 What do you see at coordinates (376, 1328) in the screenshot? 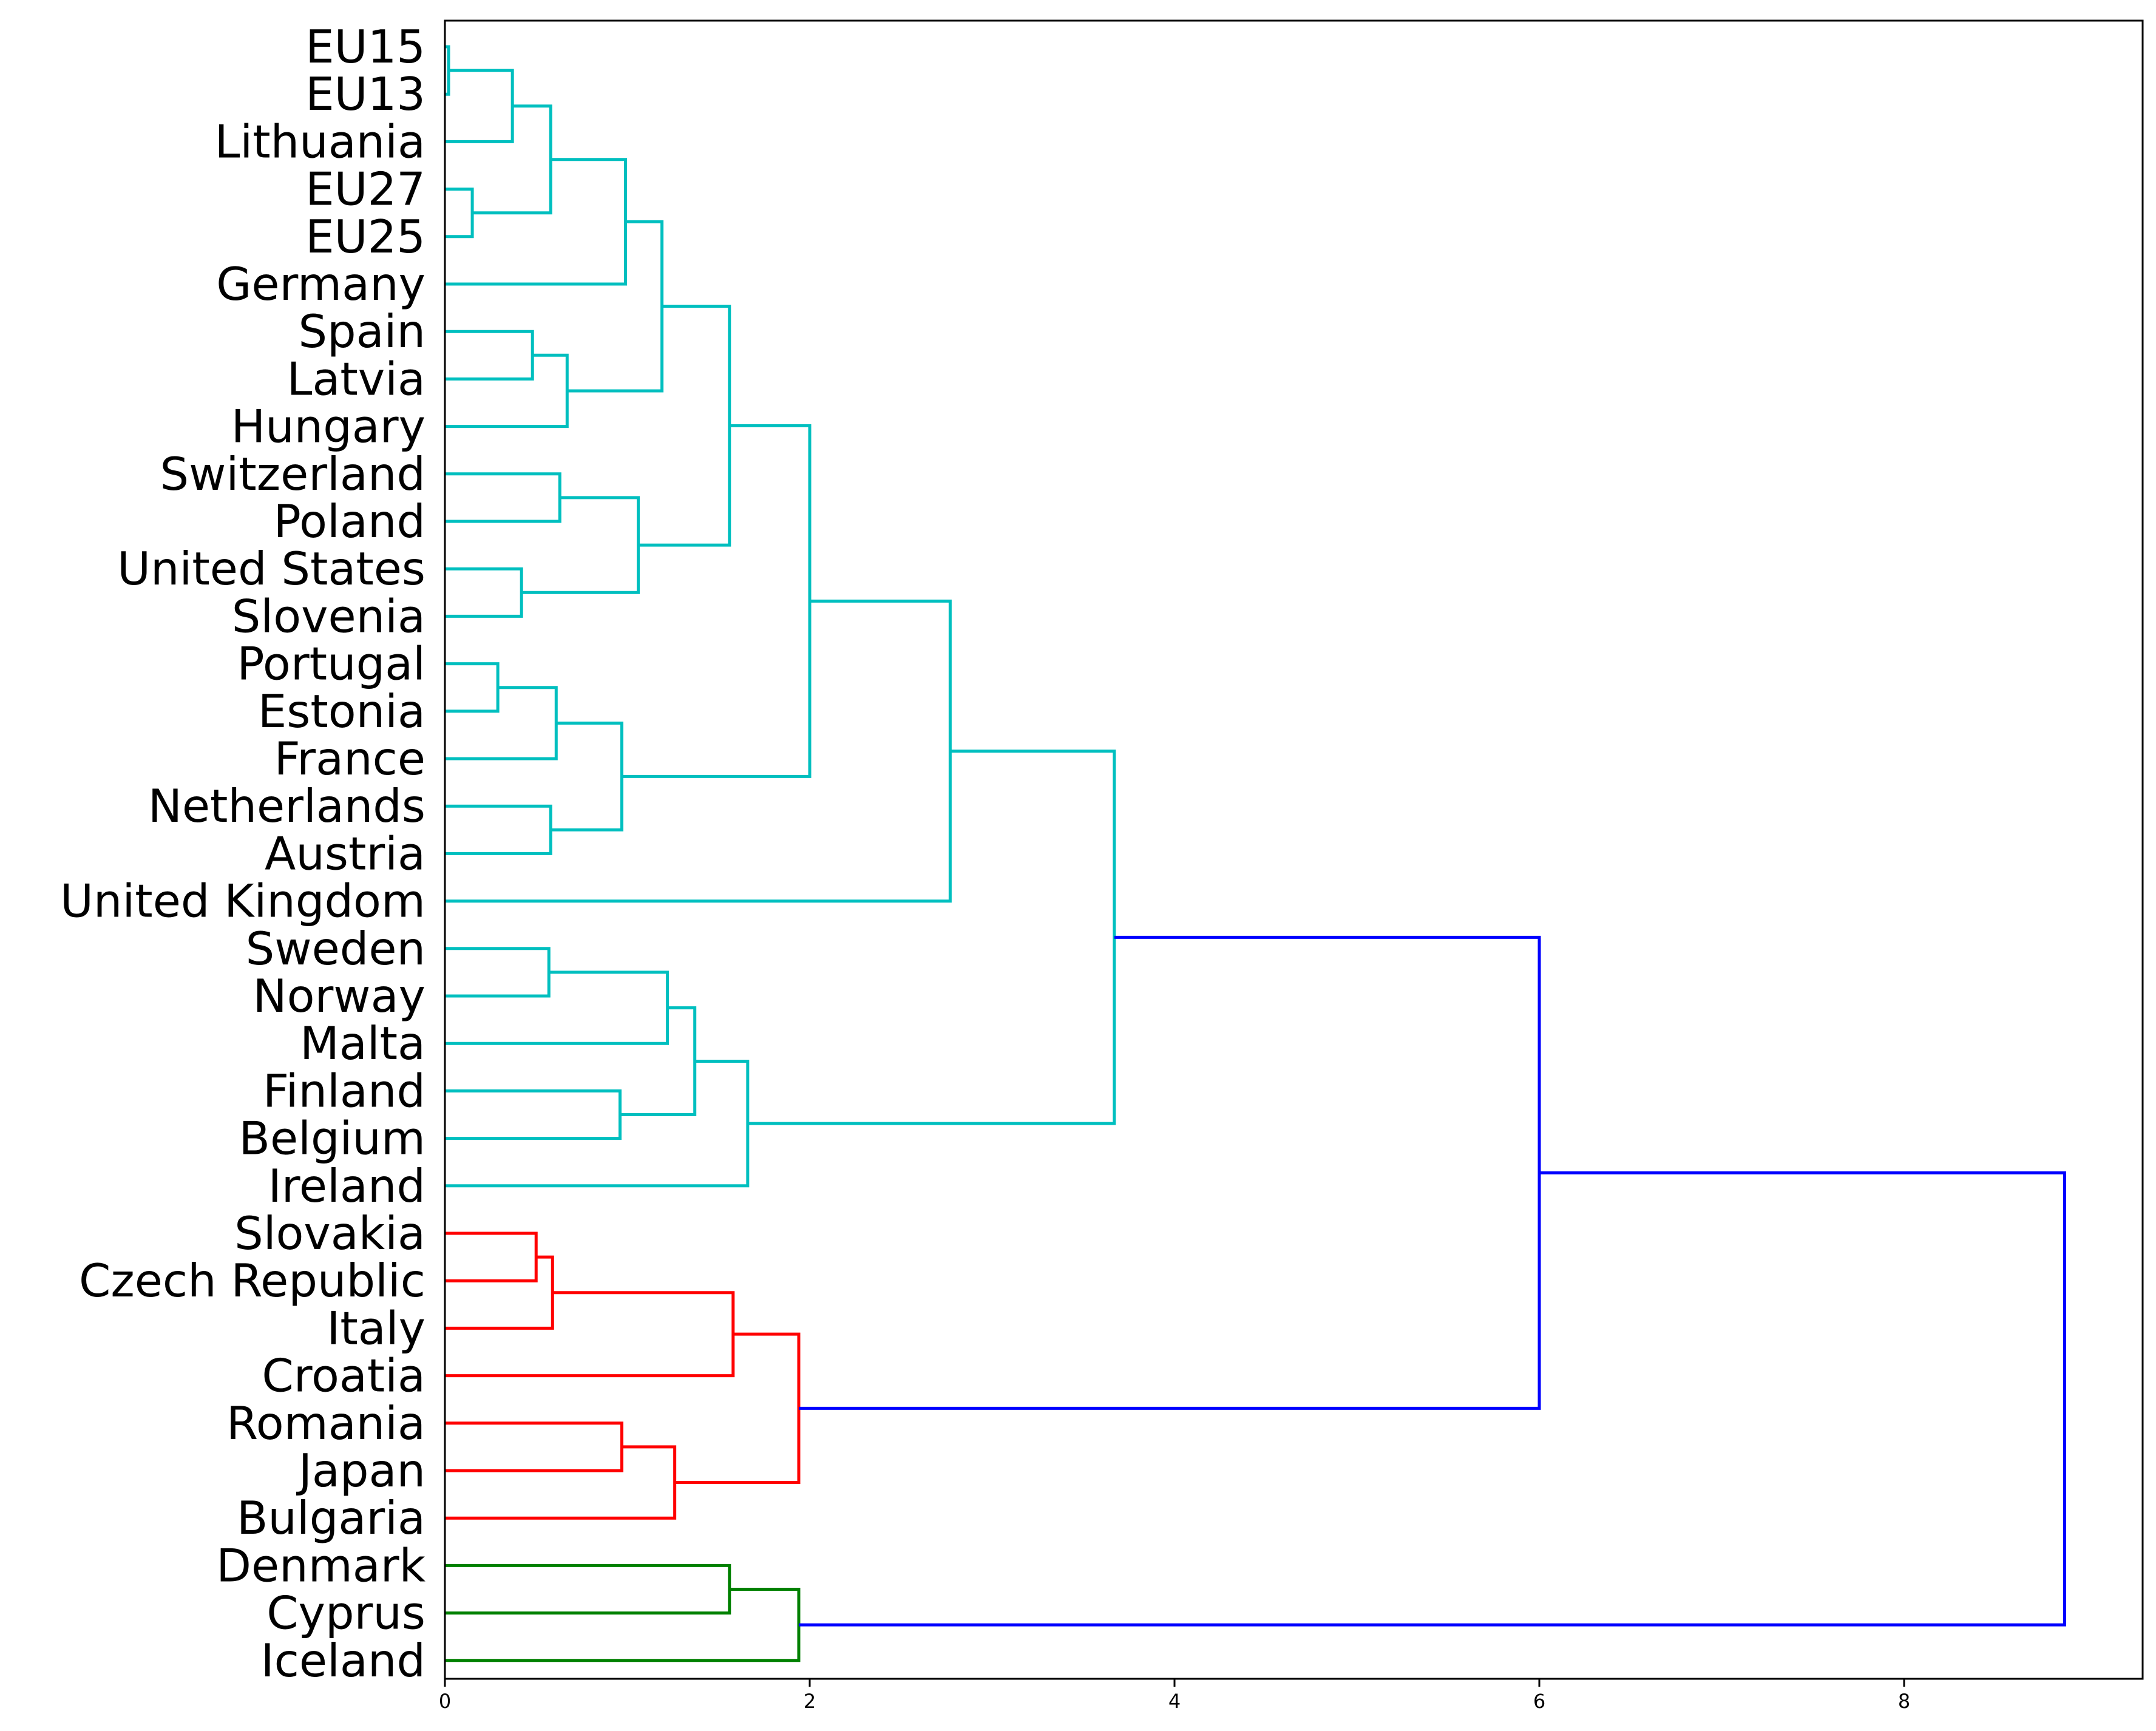
I see `leaf-label: Italy` at bounding box center [376, 1328].